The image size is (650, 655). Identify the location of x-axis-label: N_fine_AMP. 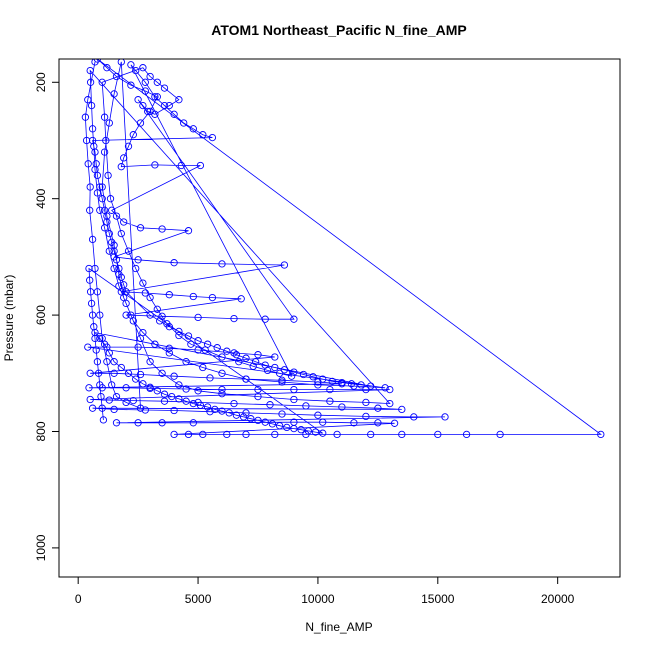
(338, 627).